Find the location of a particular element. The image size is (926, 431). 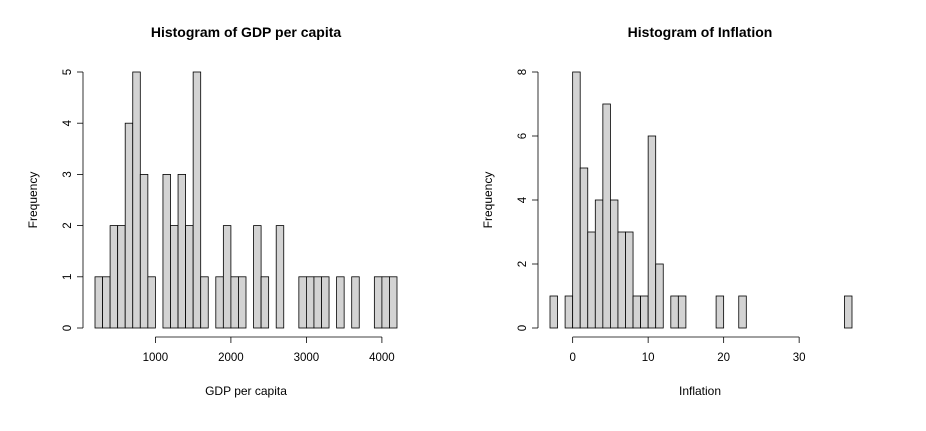

x-tick-label: 4000 is located at coordinates (382, 358).